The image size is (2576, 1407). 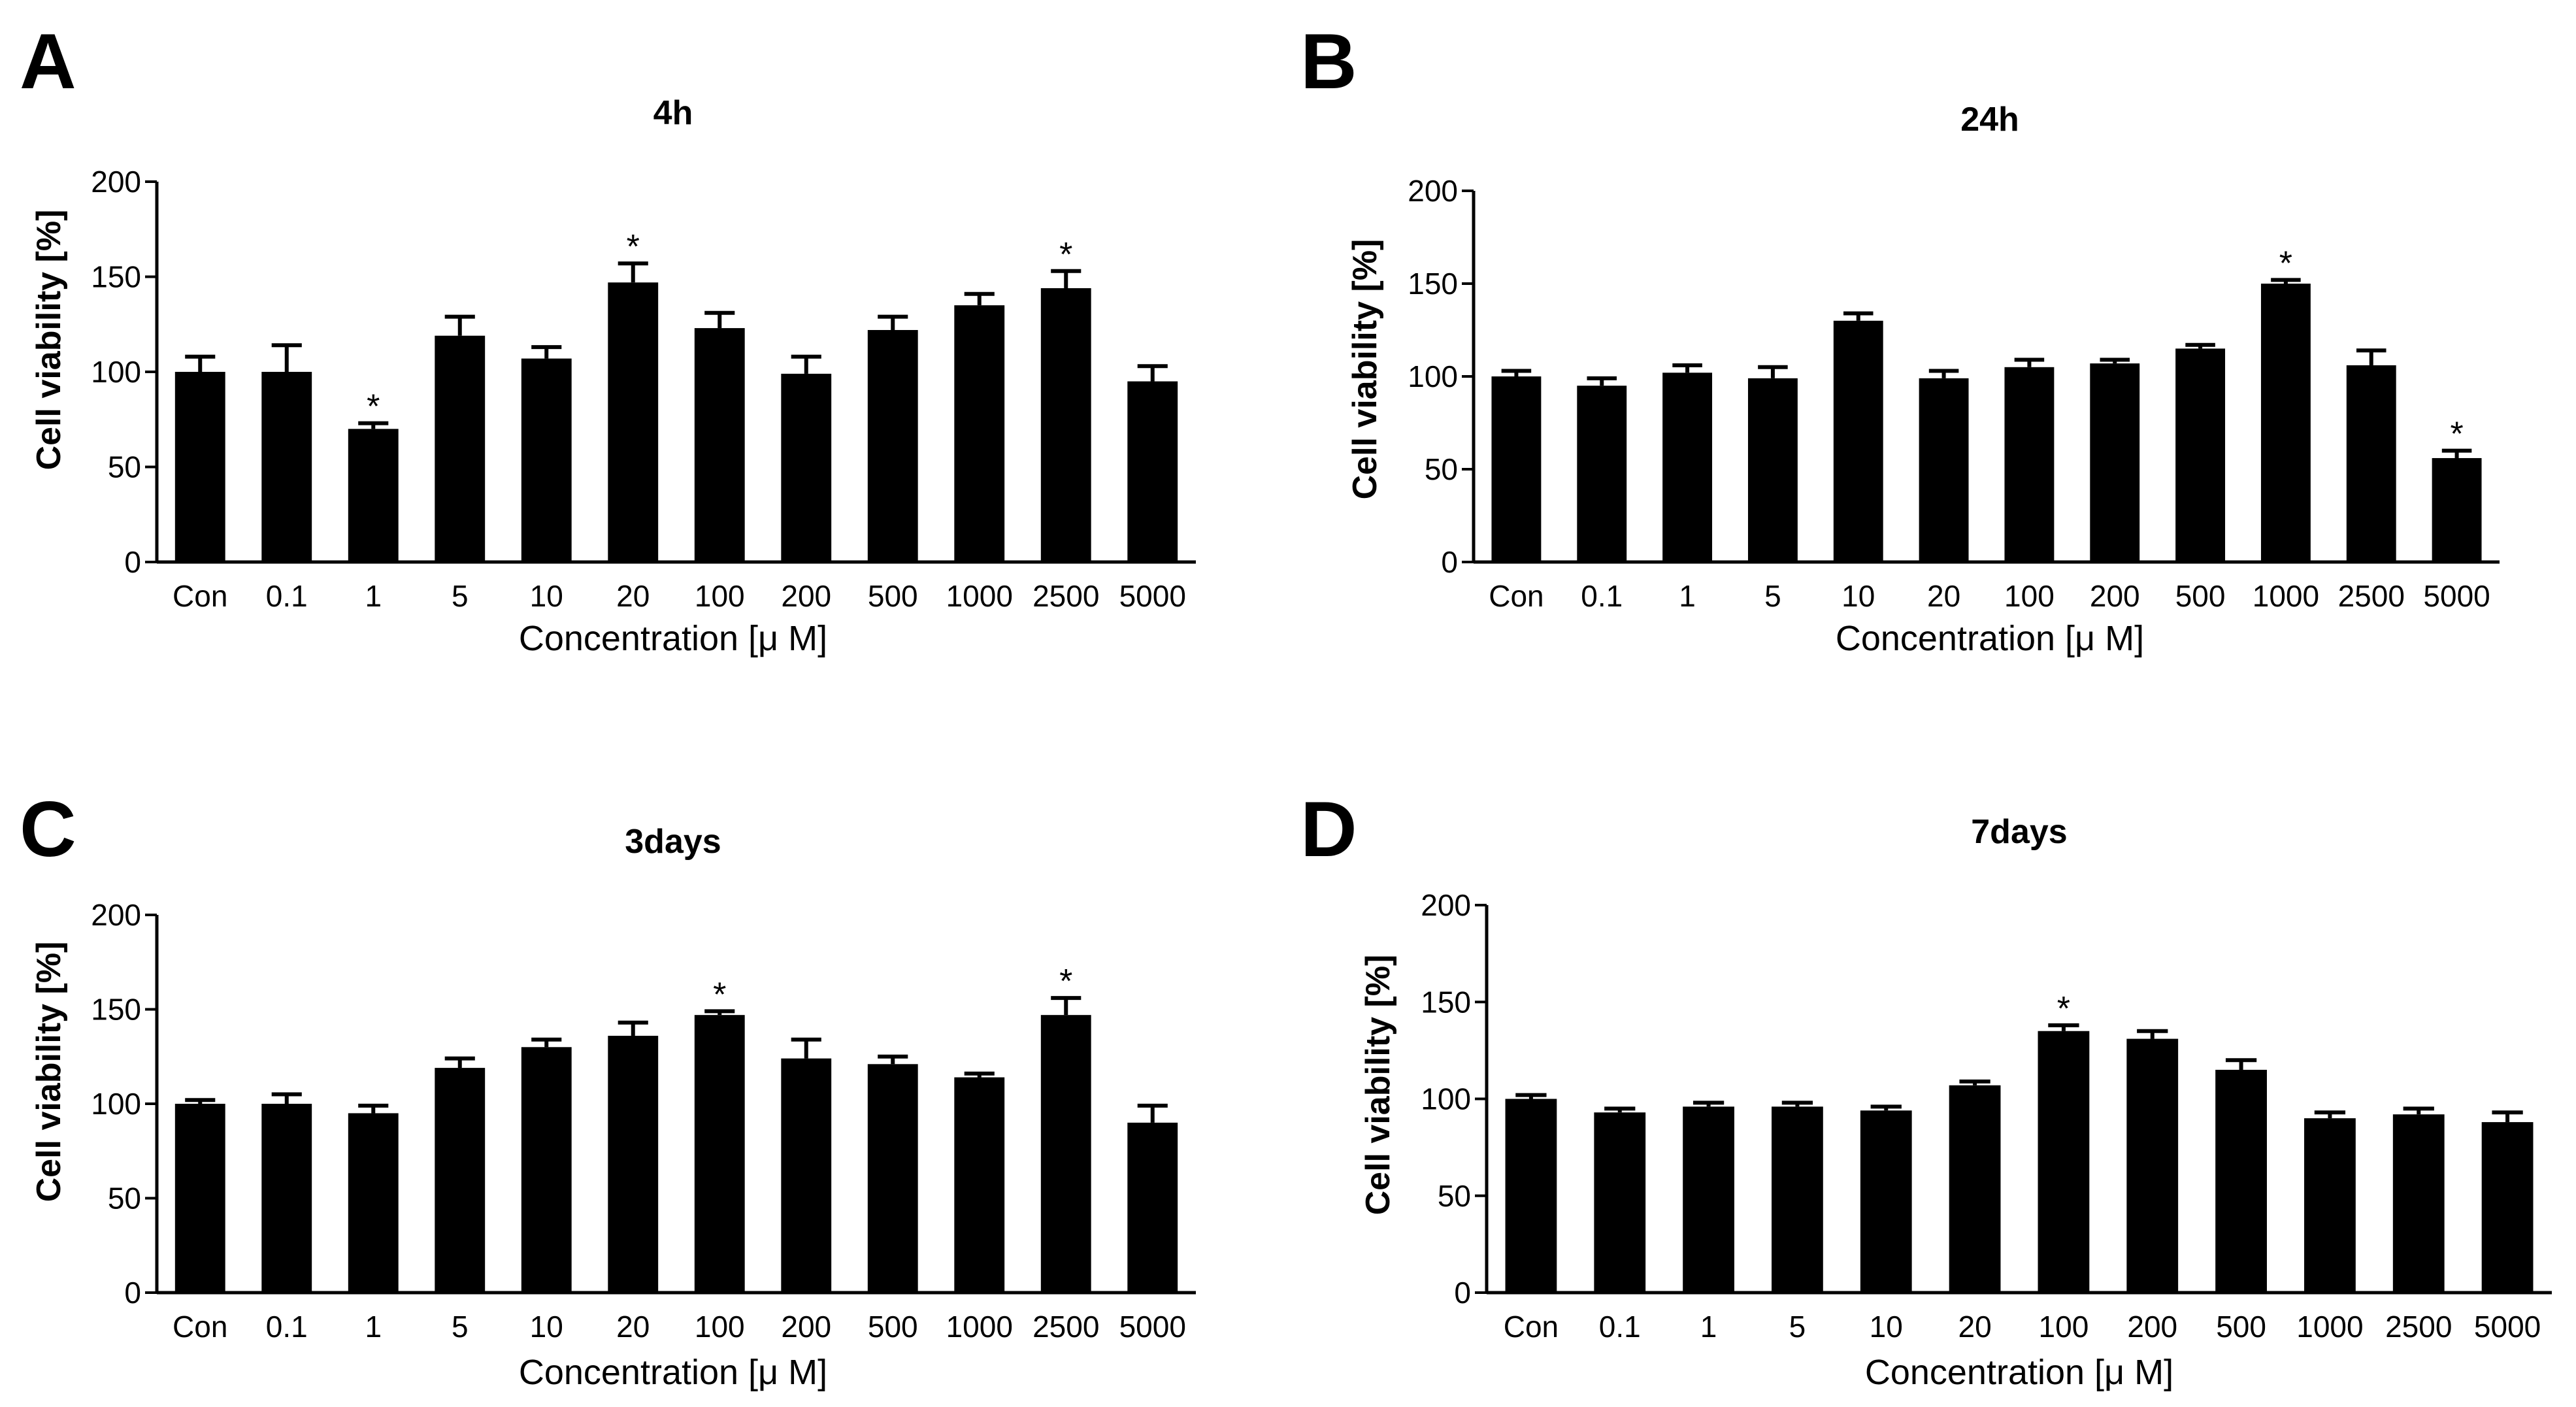 I want to click on x-tick-label: 100, so click(x=720, y=1327).